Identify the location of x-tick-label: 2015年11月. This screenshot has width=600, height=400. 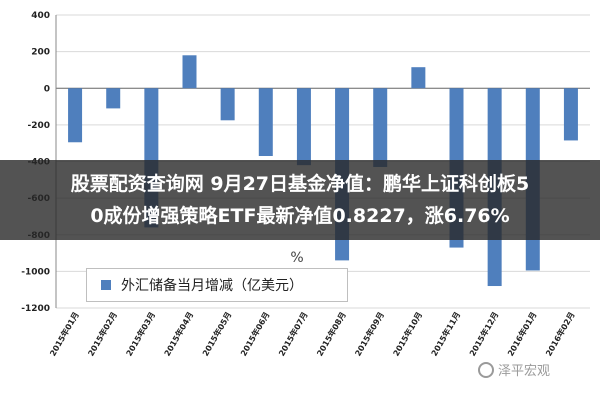
(445, 334).